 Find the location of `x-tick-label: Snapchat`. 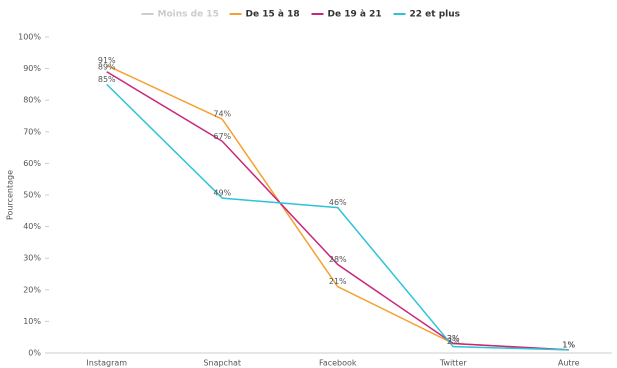

x-tick-label: Snapchat is located at coordinates (222, 363).